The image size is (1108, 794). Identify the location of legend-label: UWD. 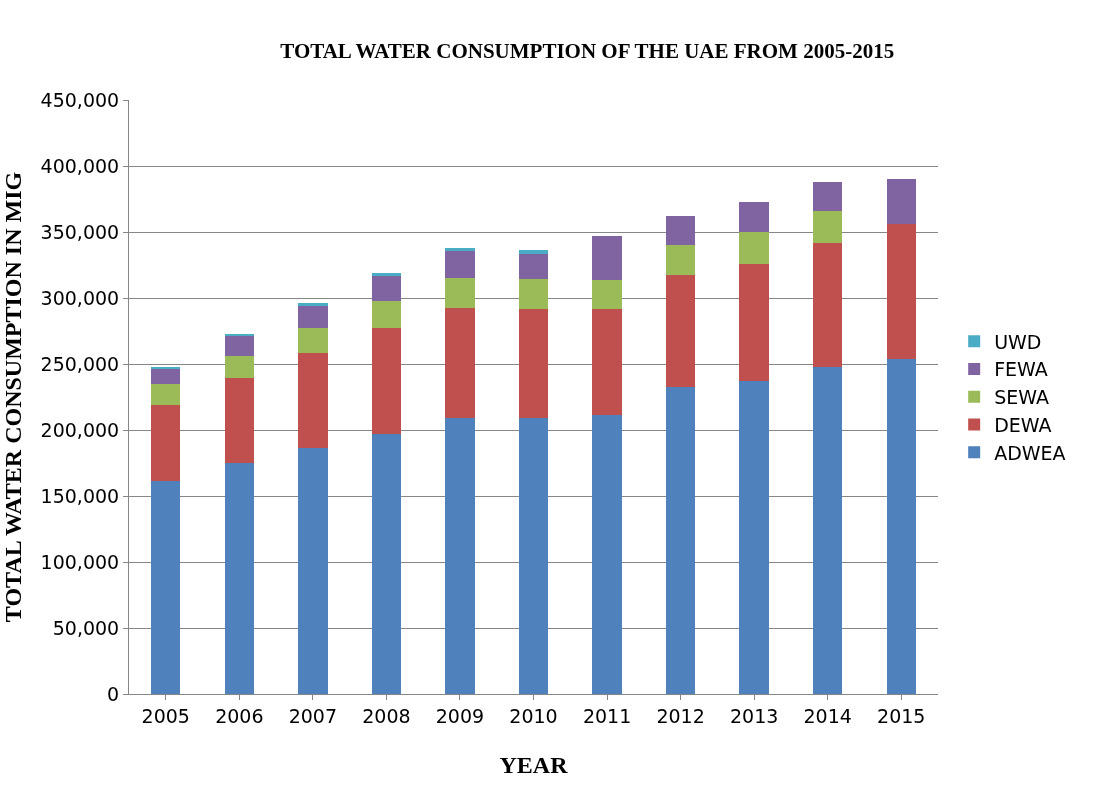
(1018, 341).